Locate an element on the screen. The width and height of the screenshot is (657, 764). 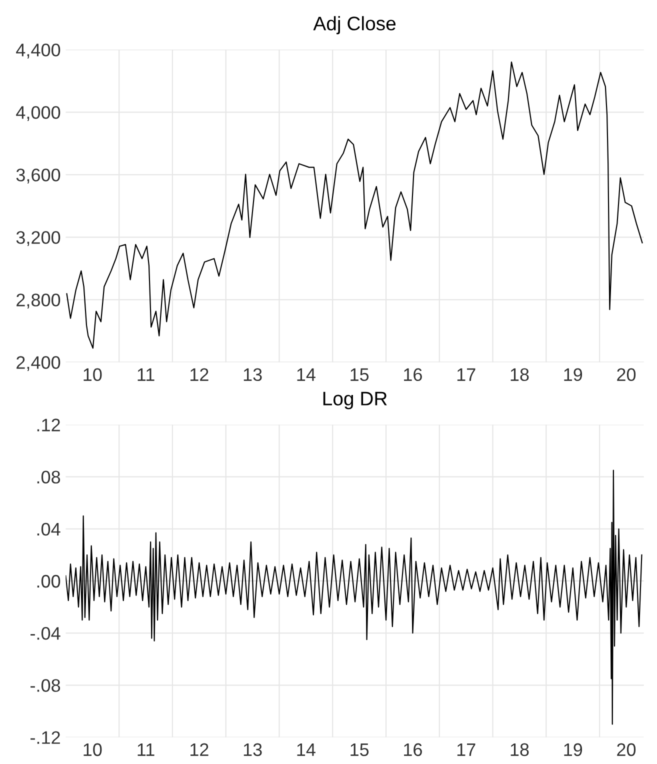
y-tick-label: 2,400 is located at coordinates (38, 364).